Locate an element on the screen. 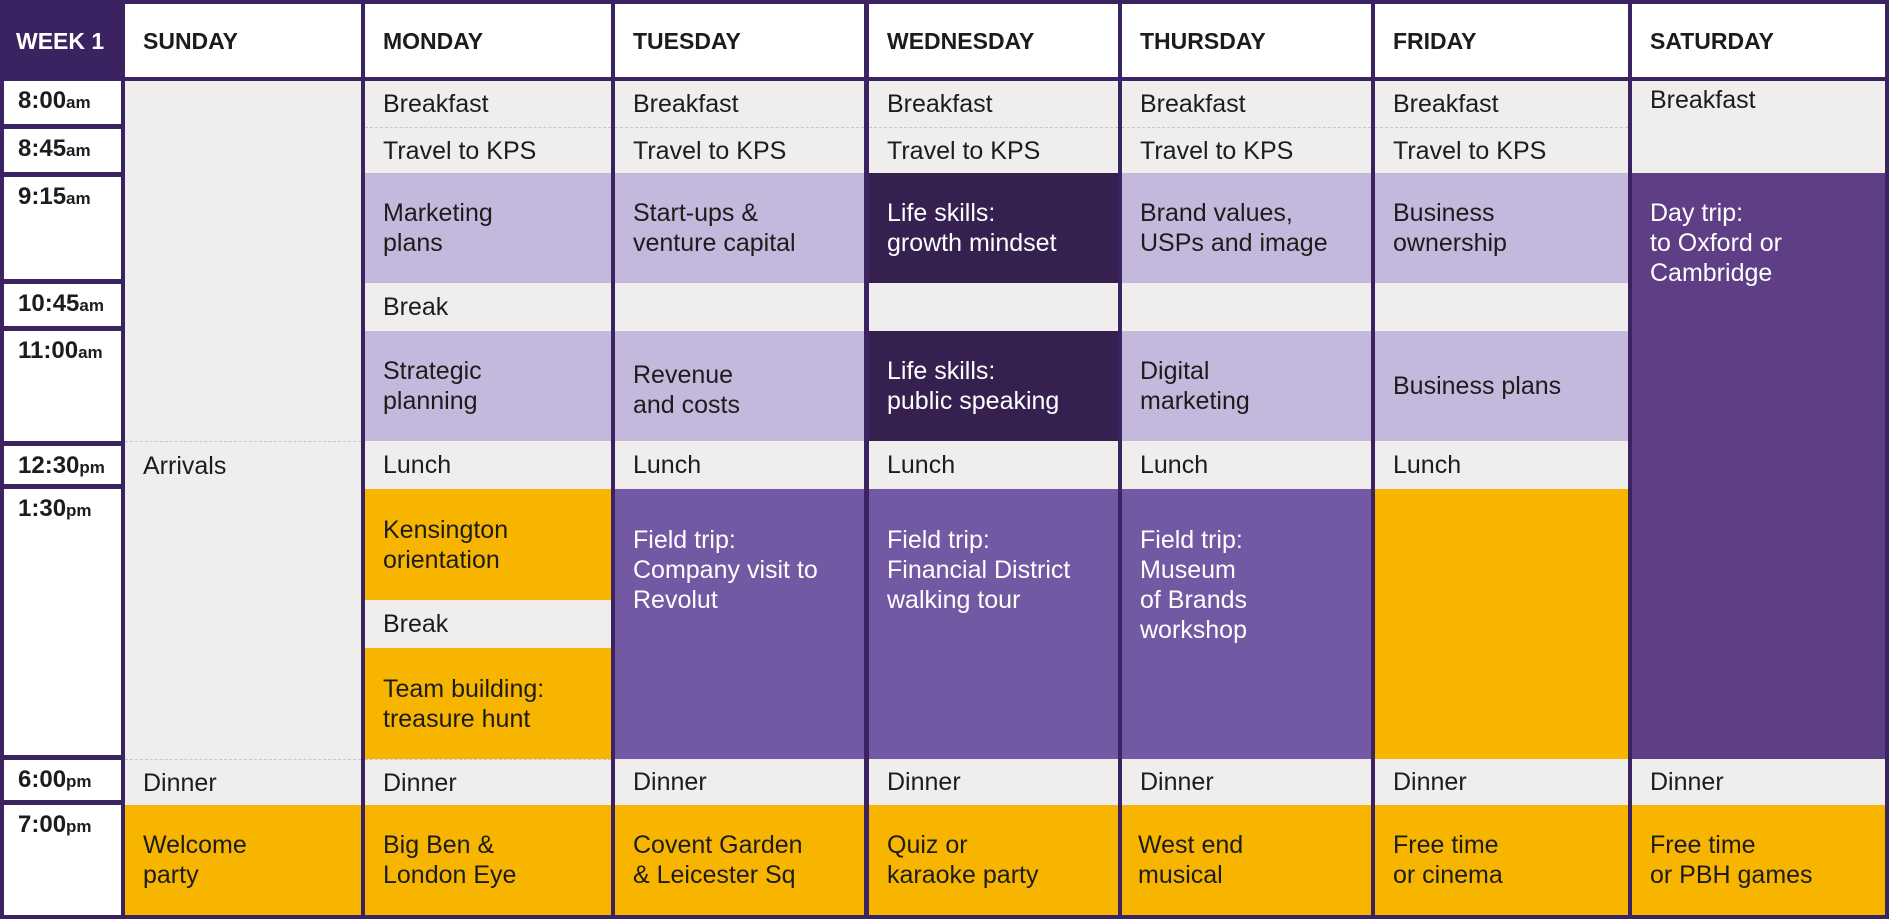 The width and height of the screenshot is (1889, 919). monday-afternoon-1-text: Kensington orientation is located at coordinates (446, 544).